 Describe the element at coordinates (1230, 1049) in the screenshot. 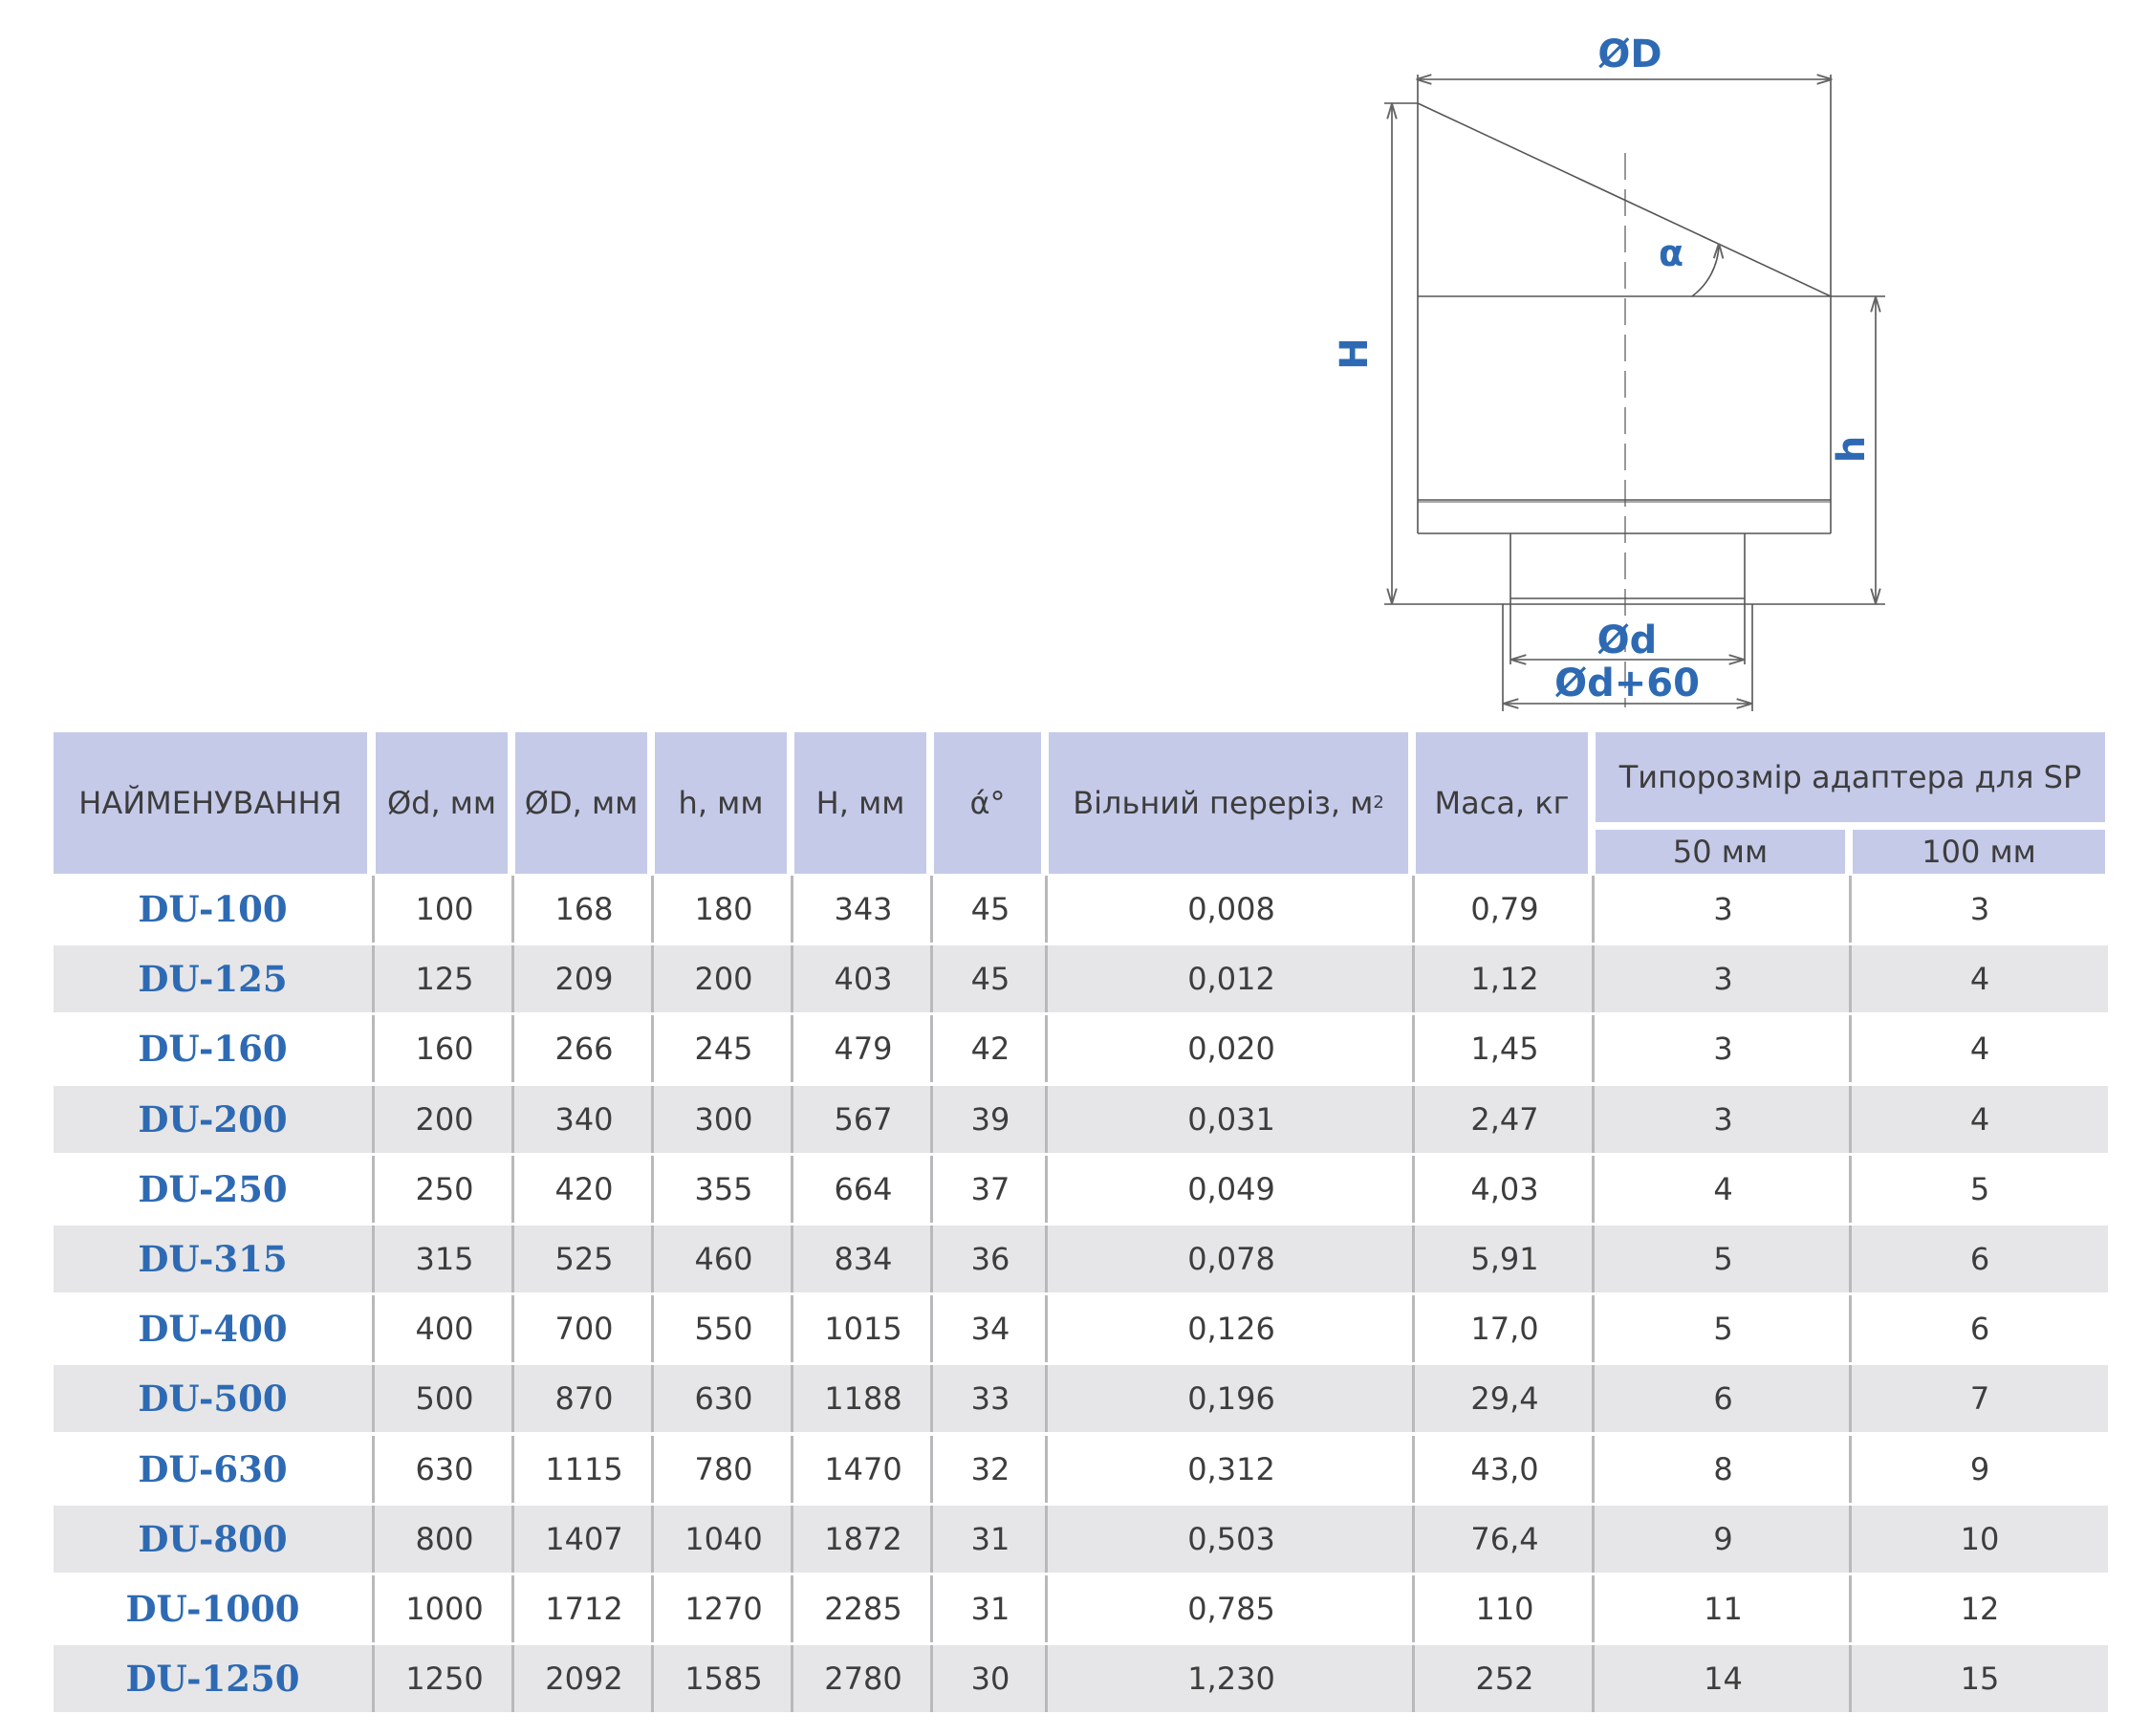

I see `cell-free: 0,020` at that location.